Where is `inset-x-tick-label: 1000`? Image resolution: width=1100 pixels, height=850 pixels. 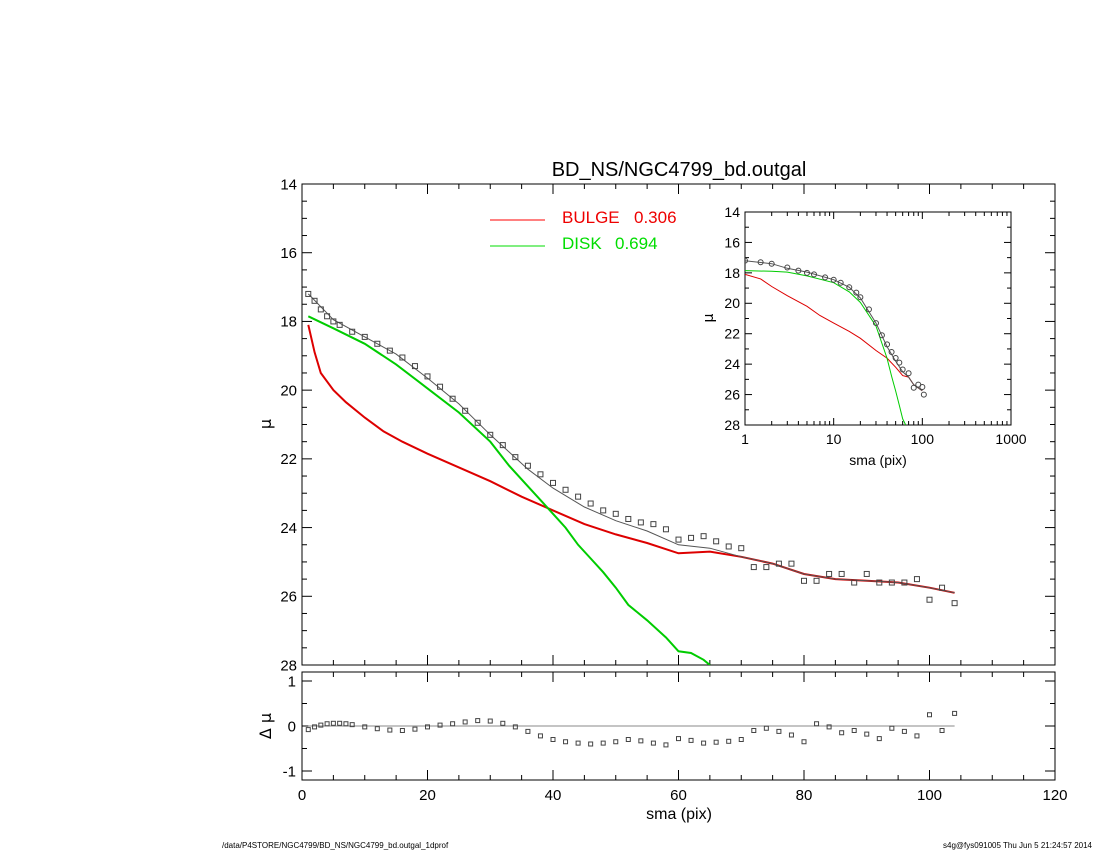 inset-x-tick-label: 1000 is located at coordinates (1010, 439).